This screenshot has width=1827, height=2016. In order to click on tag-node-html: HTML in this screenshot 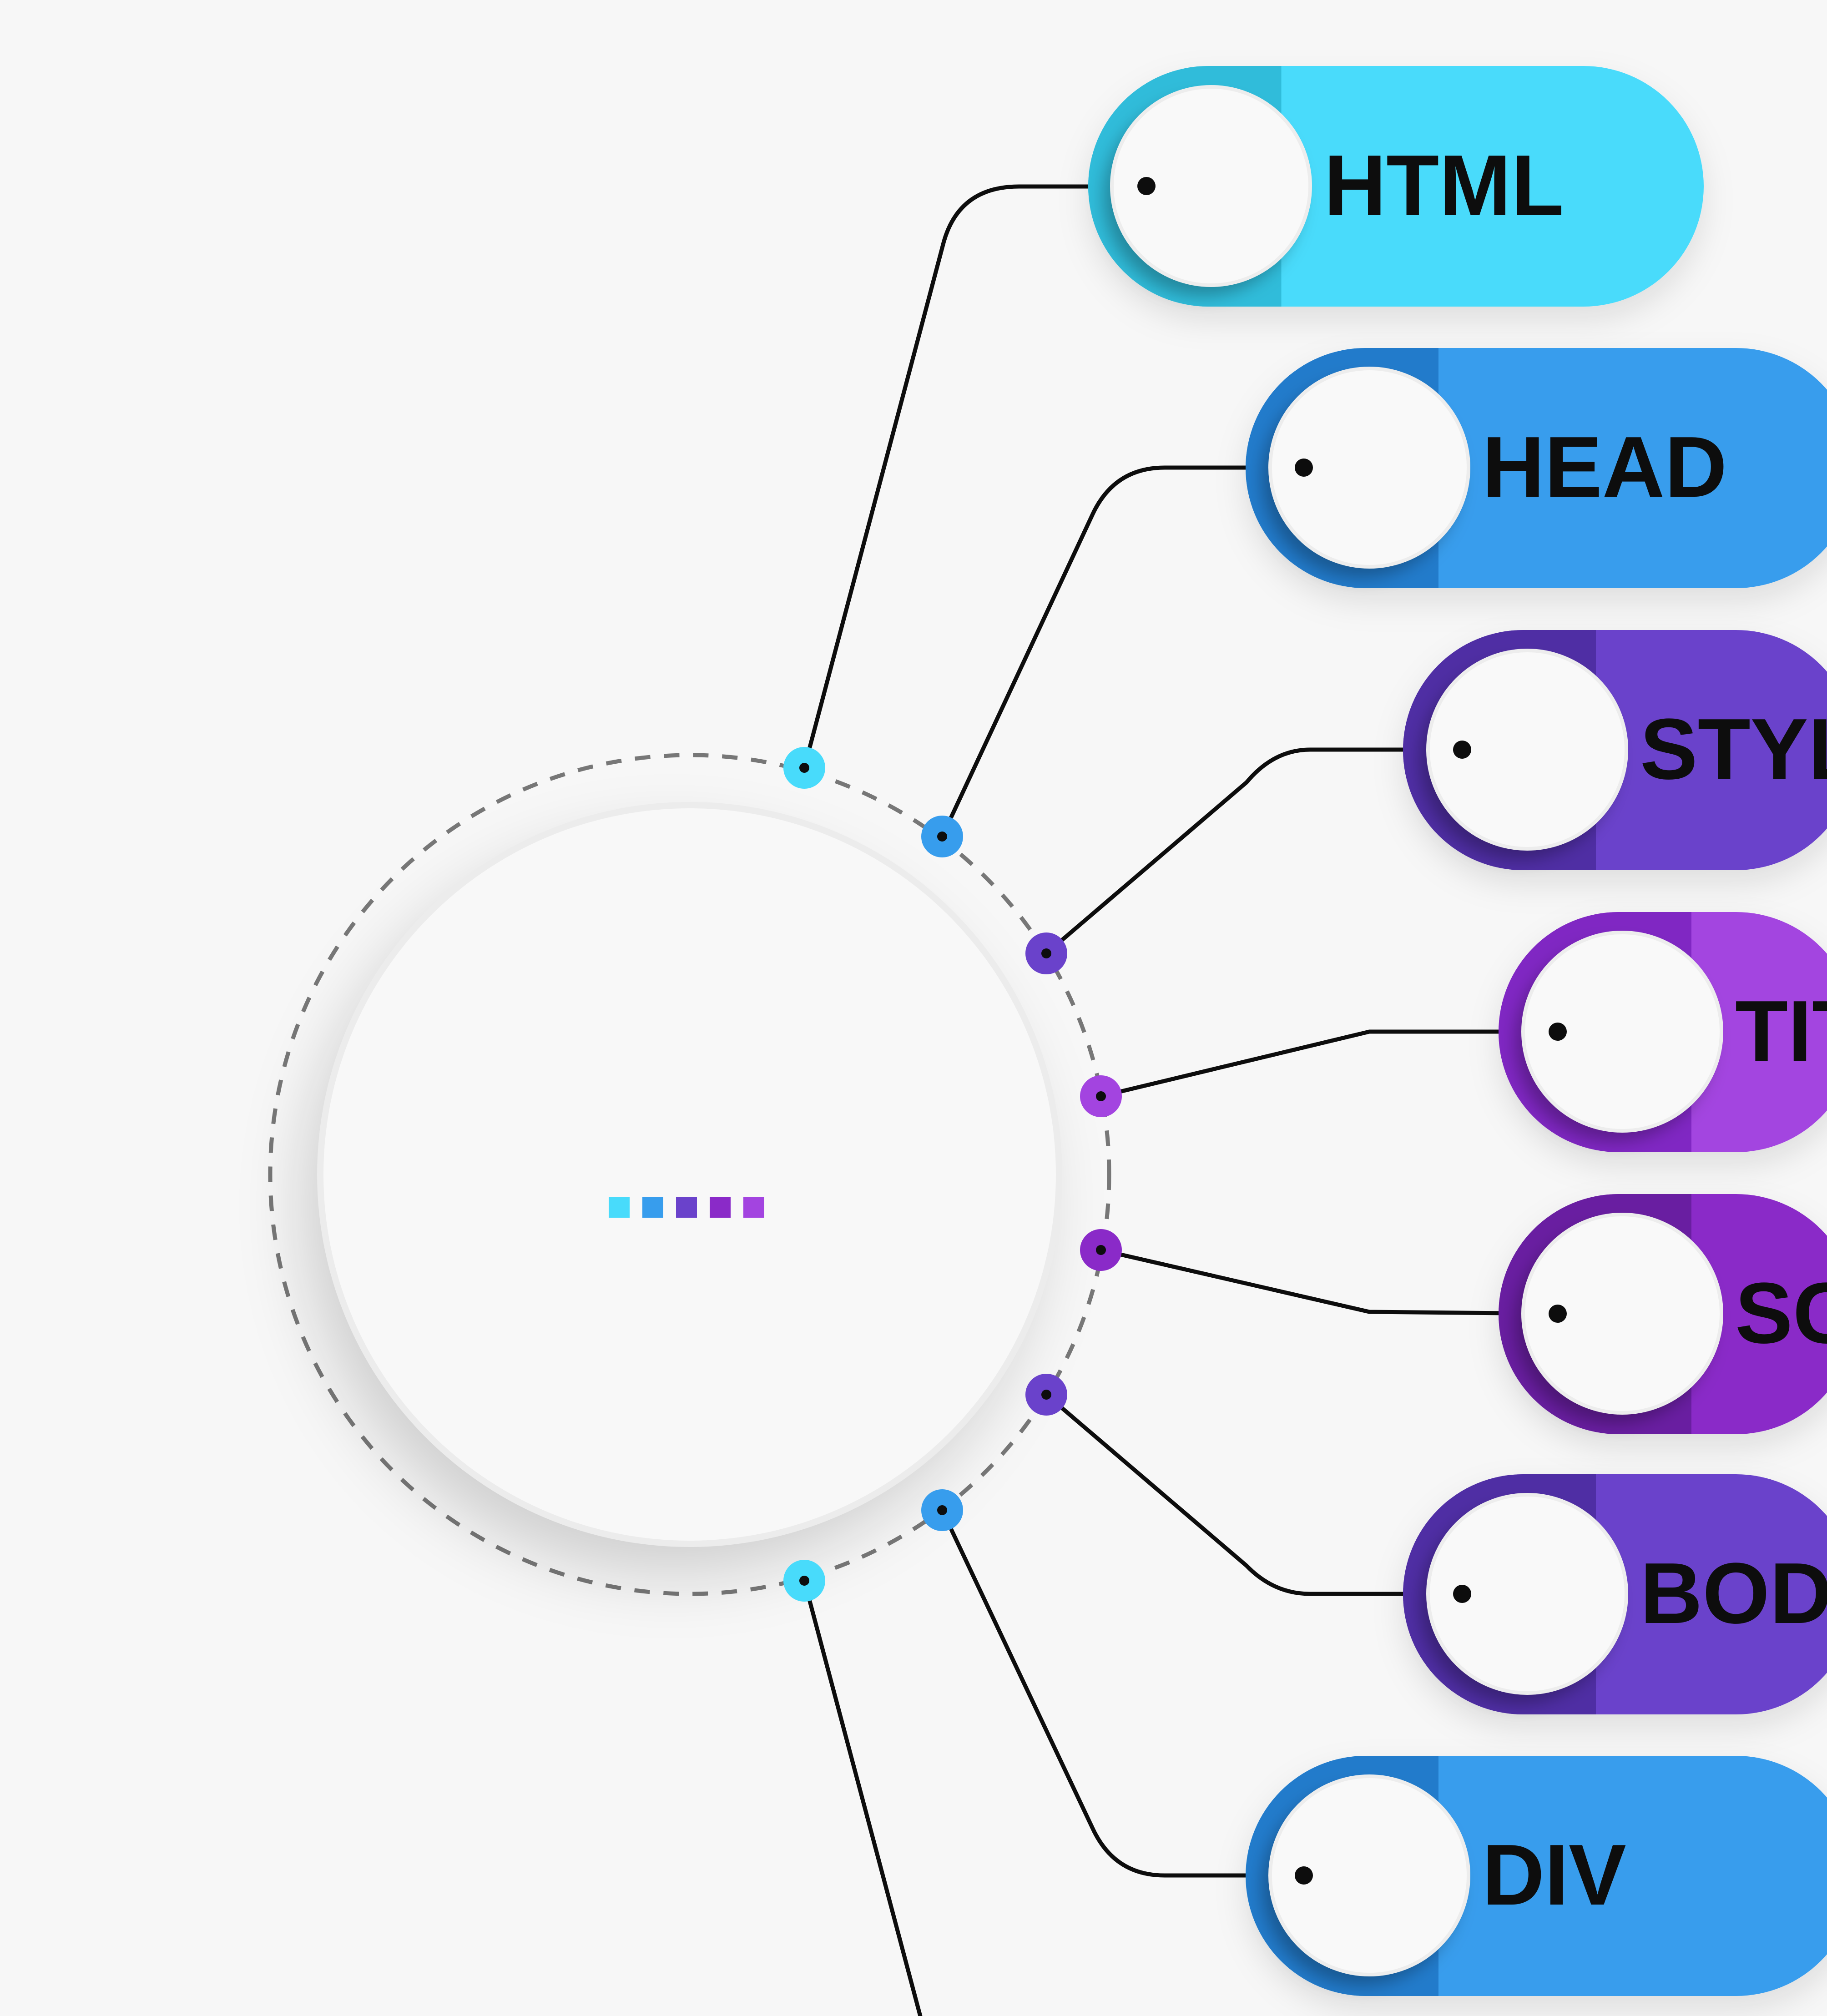, I will do `click(1396, 187)`.